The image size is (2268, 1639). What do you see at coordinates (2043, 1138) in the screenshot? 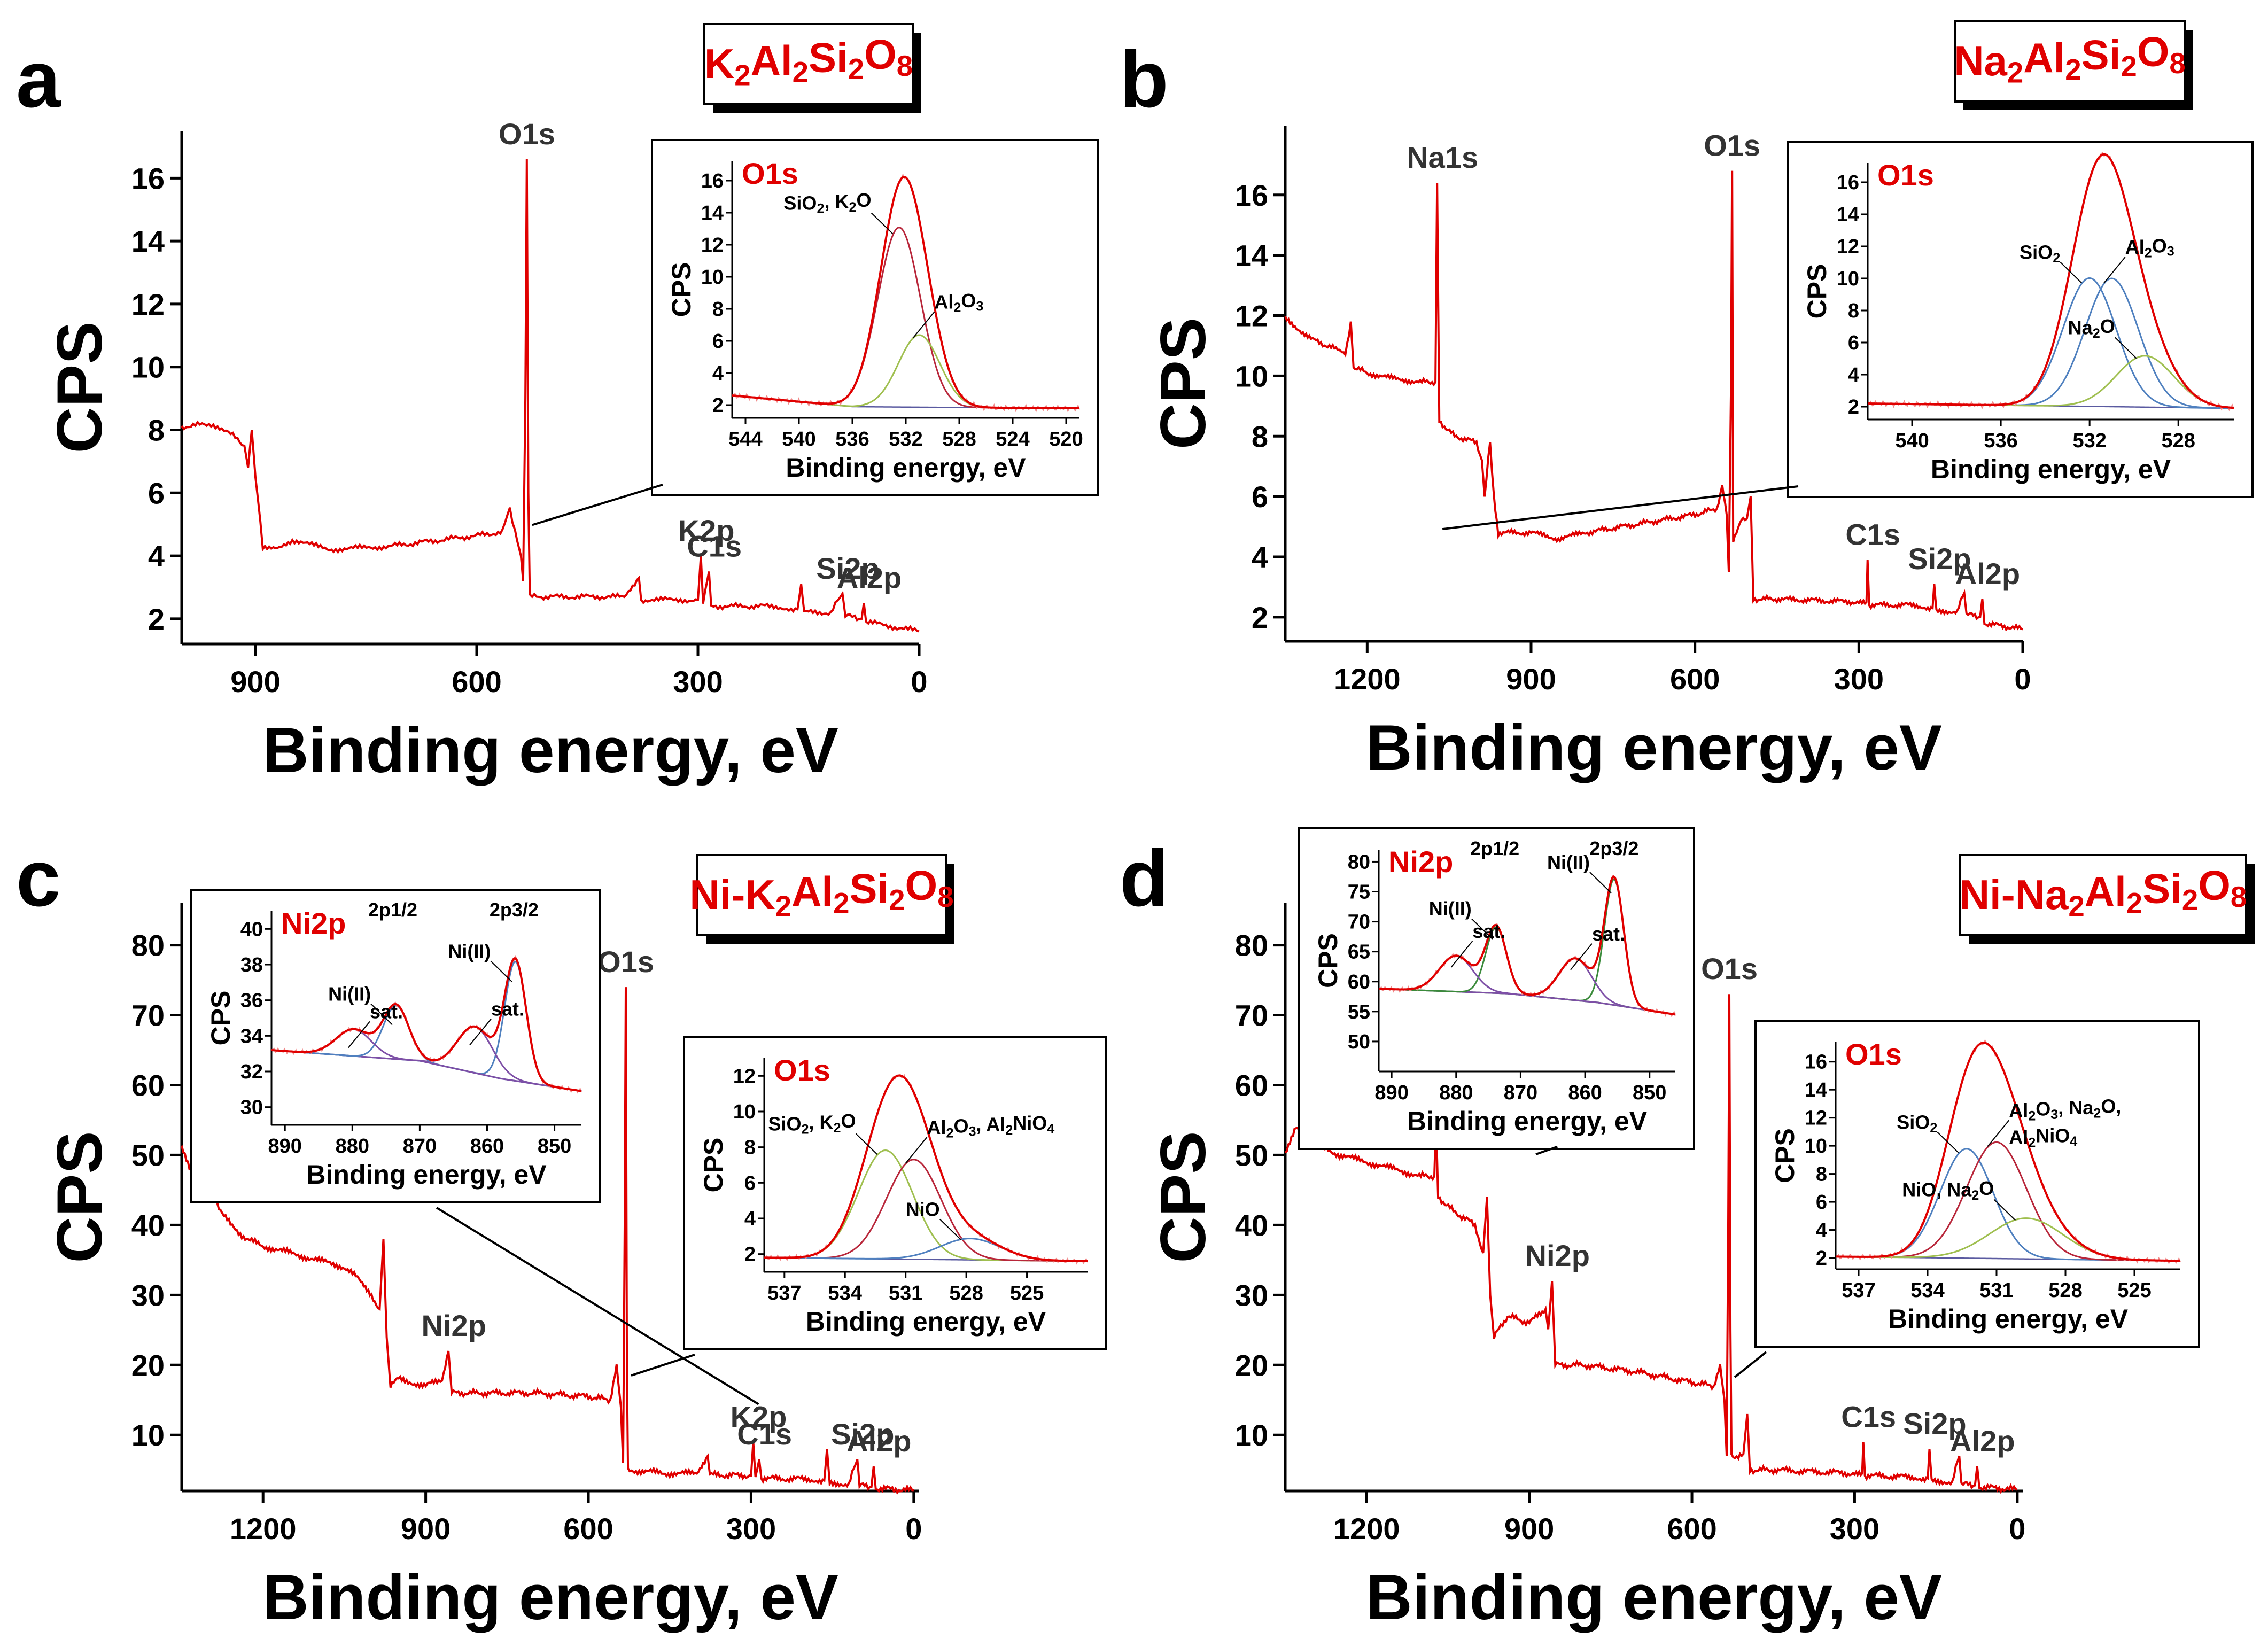
I see `inset-component-label: Al2NiO4` at bounding box center [2043, 1138].